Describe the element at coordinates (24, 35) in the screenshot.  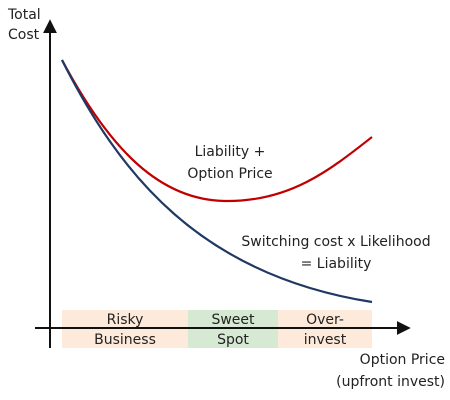
I see `y-axis-label: Cost` at that location.